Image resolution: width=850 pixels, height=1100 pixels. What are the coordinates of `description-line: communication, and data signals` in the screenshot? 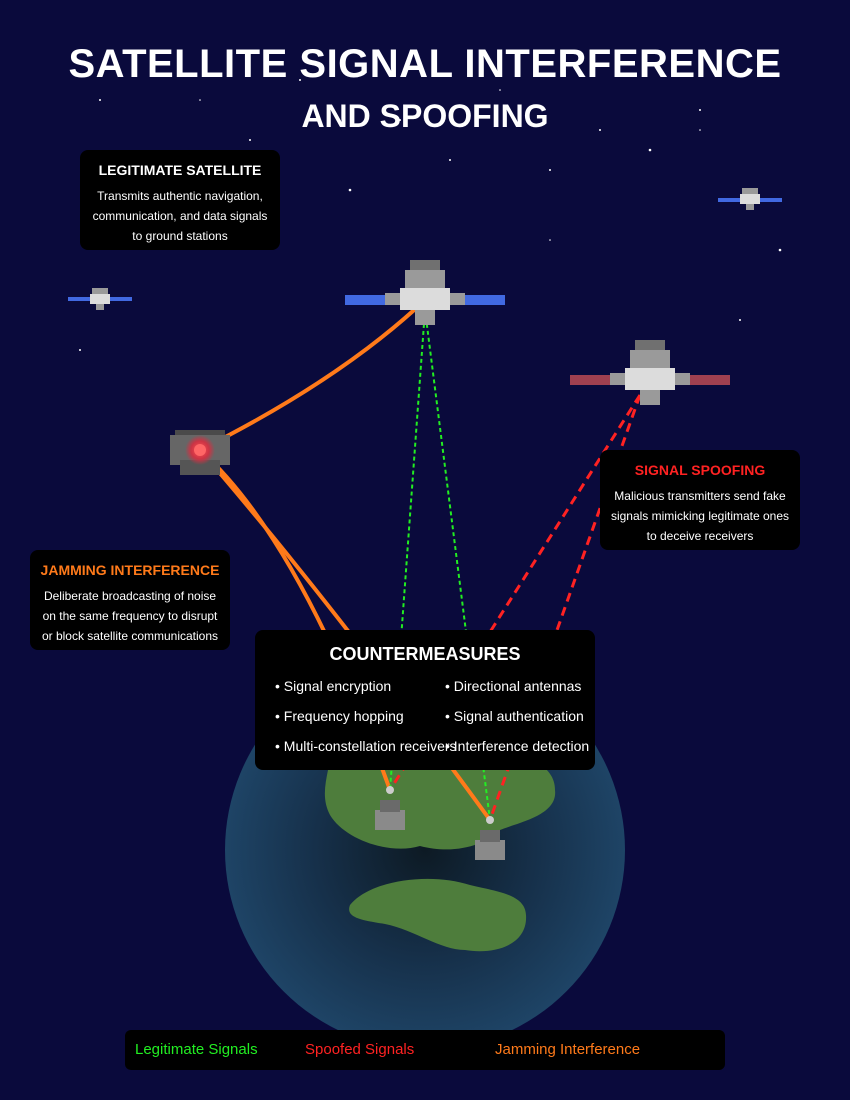 It's located at (180, 216).